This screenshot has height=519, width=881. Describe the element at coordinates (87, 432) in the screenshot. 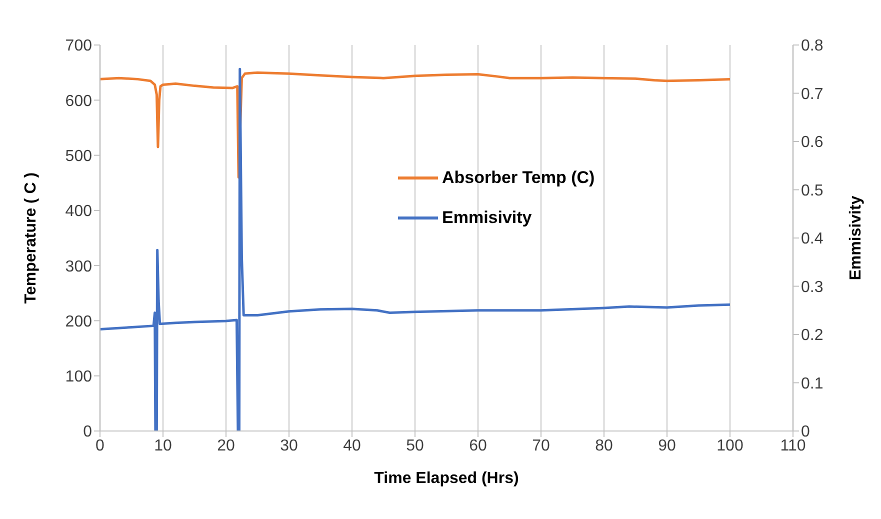

I see `y-tick-label: 0` at that location.